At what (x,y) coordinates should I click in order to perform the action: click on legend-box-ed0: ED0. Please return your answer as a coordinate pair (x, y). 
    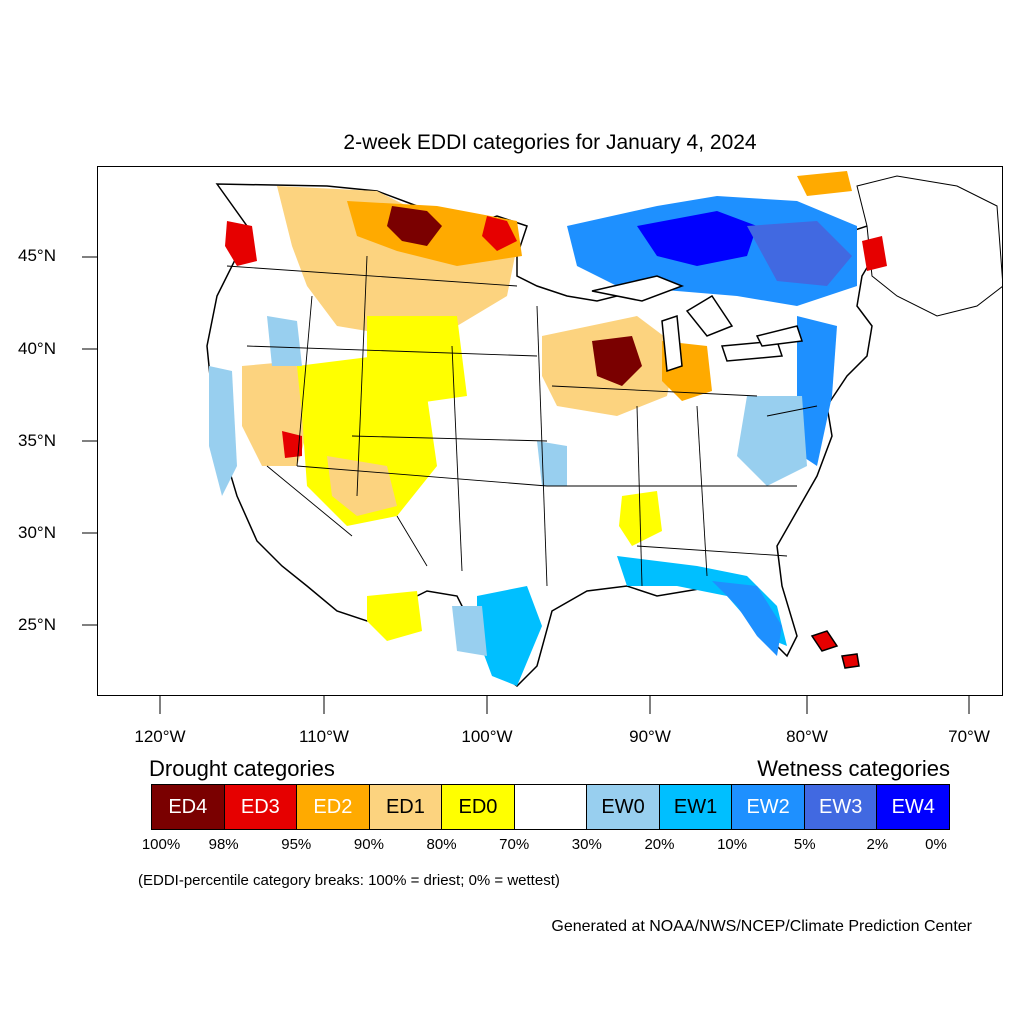
    Looking at the image, I should click on (478, 807).